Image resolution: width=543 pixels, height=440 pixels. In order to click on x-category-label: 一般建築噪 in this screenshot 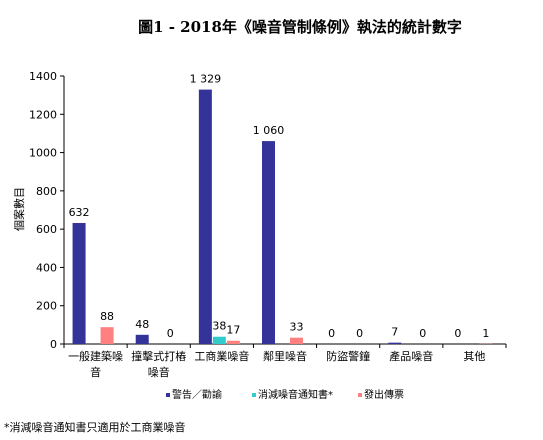, I will do `click(95, 356)`.